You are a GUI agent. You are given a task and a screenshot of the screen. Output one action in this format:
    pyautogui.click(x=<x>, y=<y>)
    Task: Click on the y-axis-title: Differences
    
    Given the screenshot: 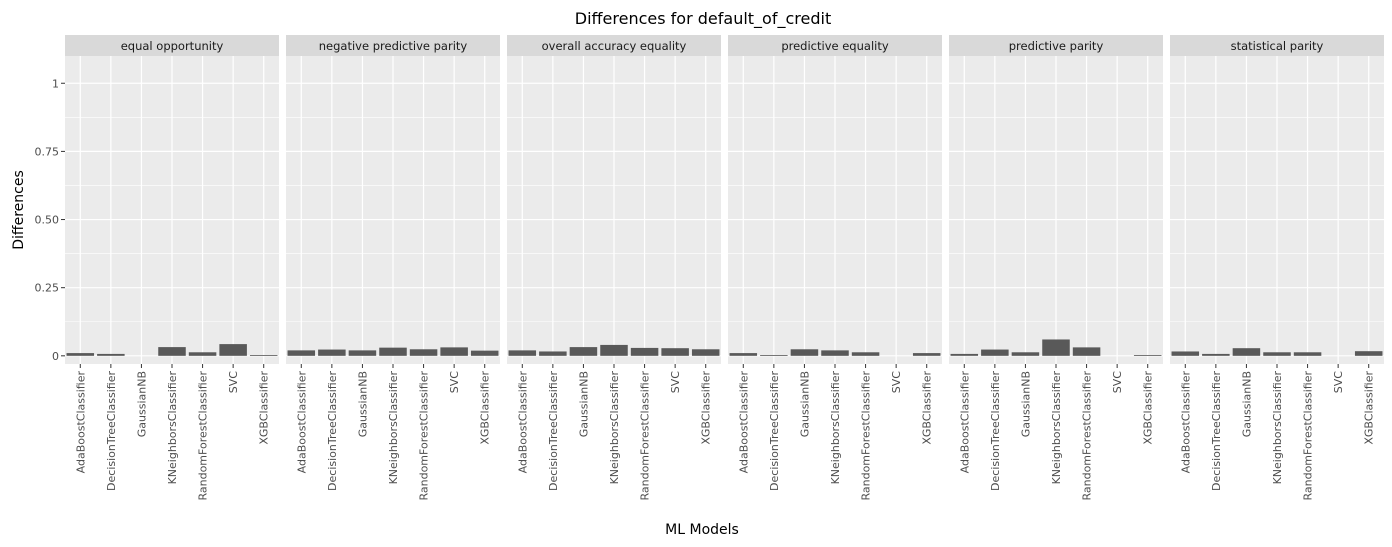 What is the action you would take?
    pyautogui.click(x=19, y=209)
    